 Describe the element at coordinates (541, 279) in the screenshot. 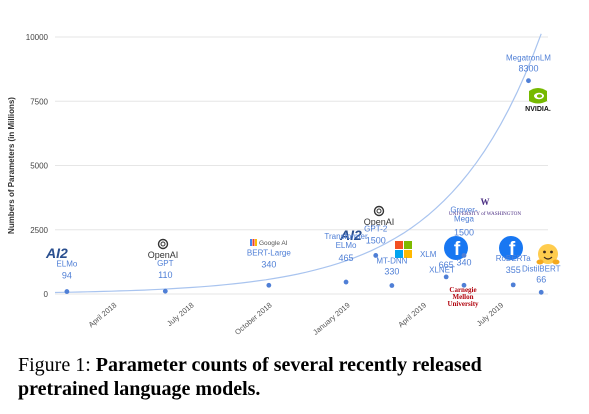

I see `point-value-label: 66` at that location.